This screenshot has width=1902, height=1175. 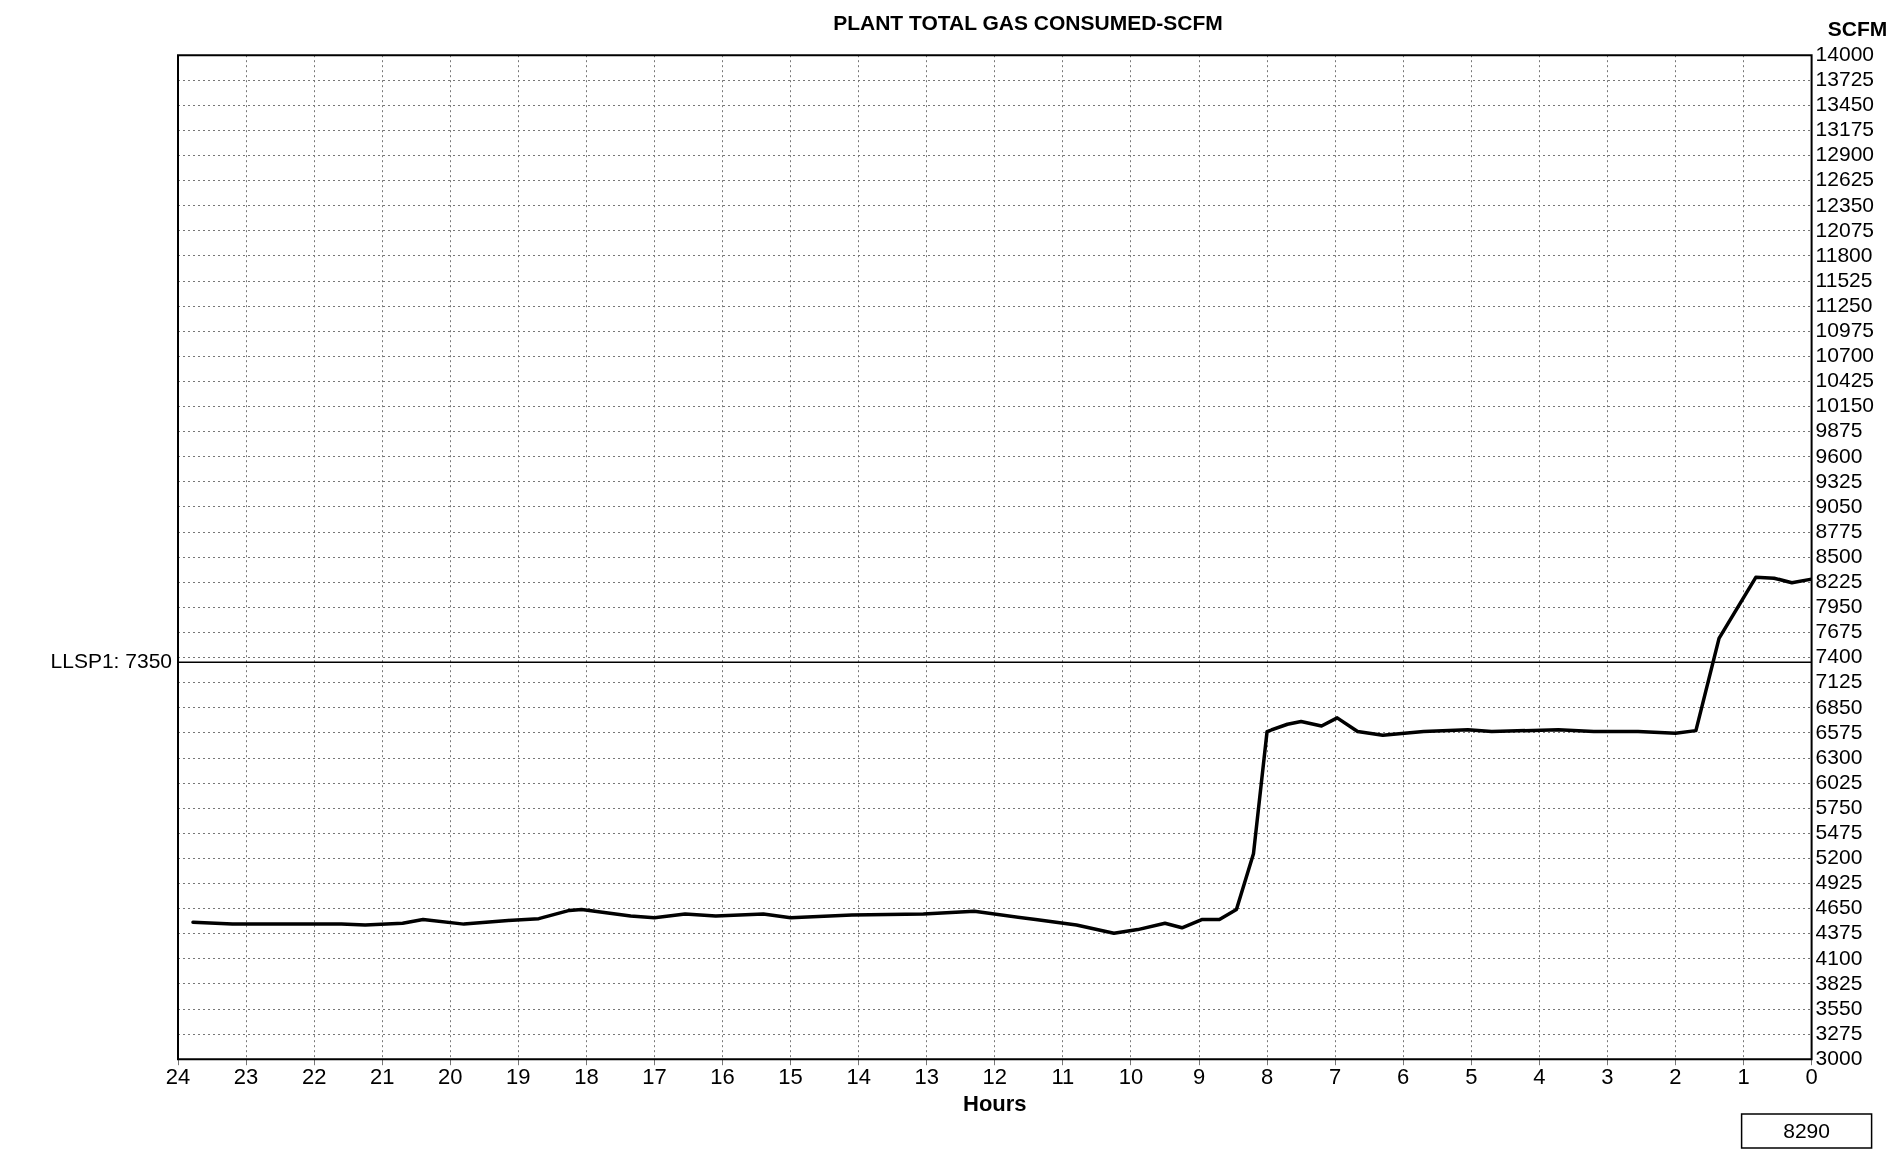 I want to click on y-tick-label: 3275, so click(x=1839, y=1032).